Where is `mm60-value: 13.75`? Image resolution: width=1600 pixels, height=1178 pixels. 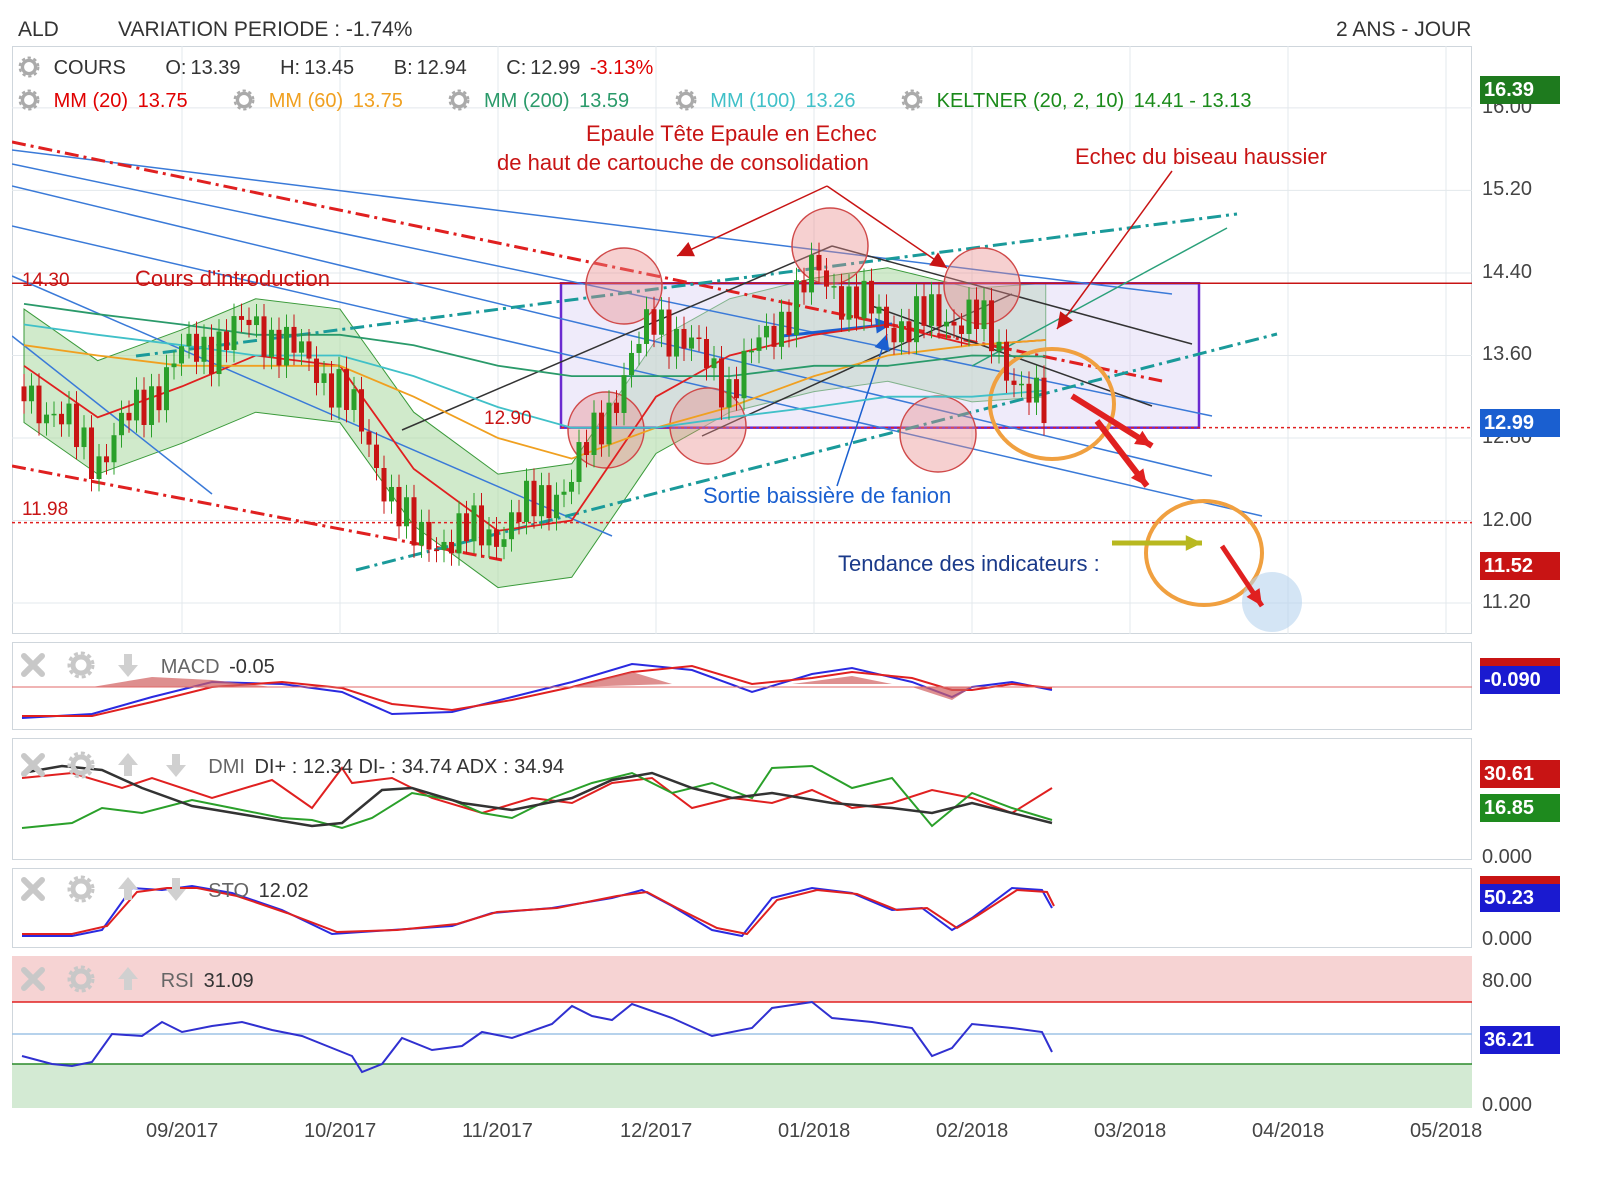
mm60-value: 13.75 is located at coordinates (377, 101).